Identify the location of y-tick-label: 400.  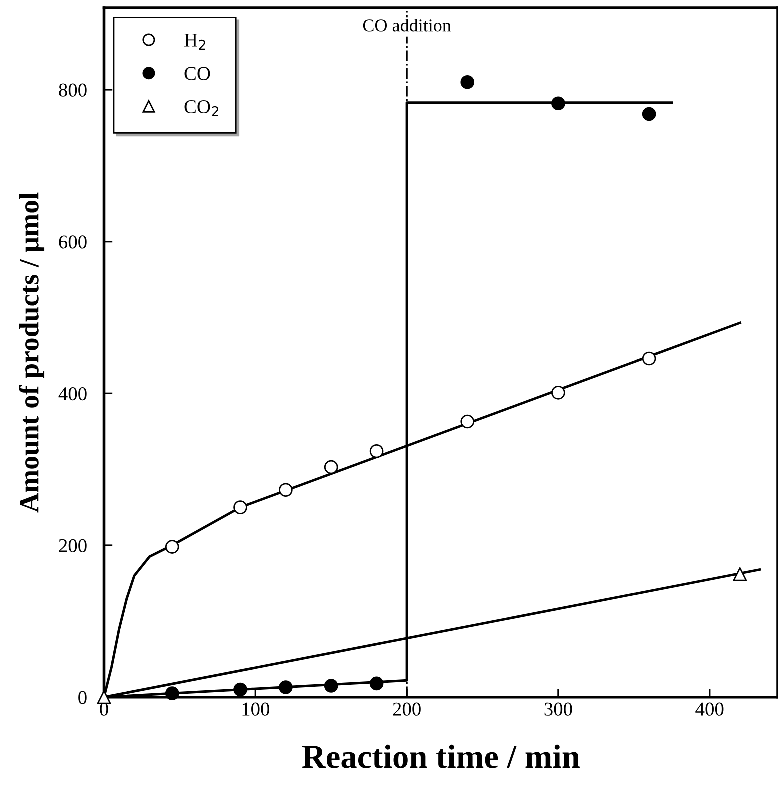
(72, 394).